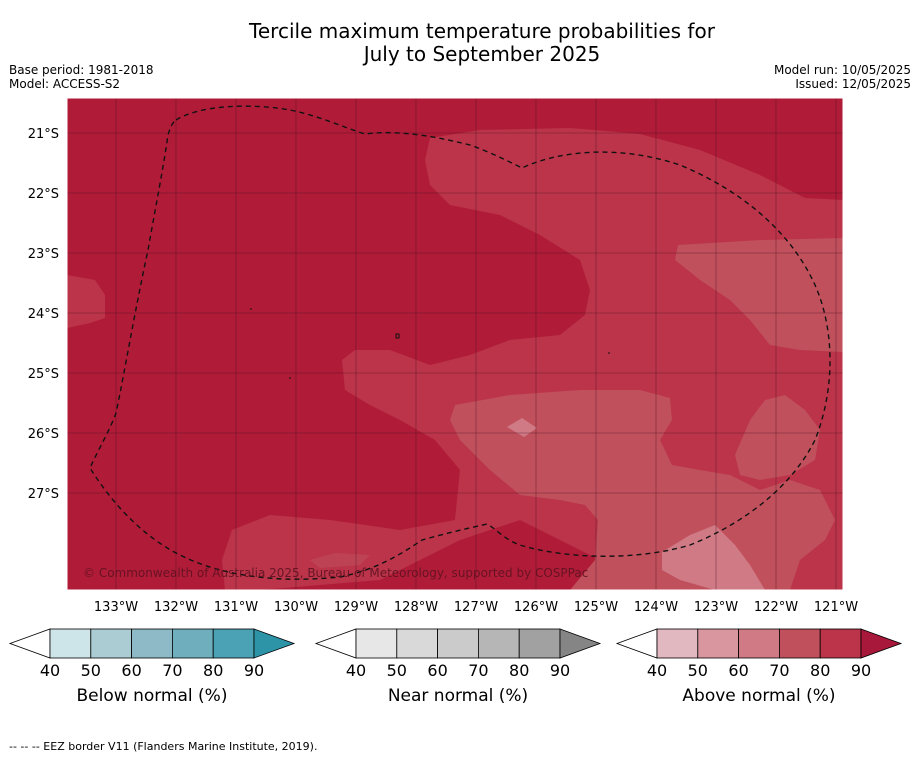 This screenshot has height=758, width=919. Describe the element at coordinates (296, 607) in the screenshot. I see `lon-label: 130°W` at that location.